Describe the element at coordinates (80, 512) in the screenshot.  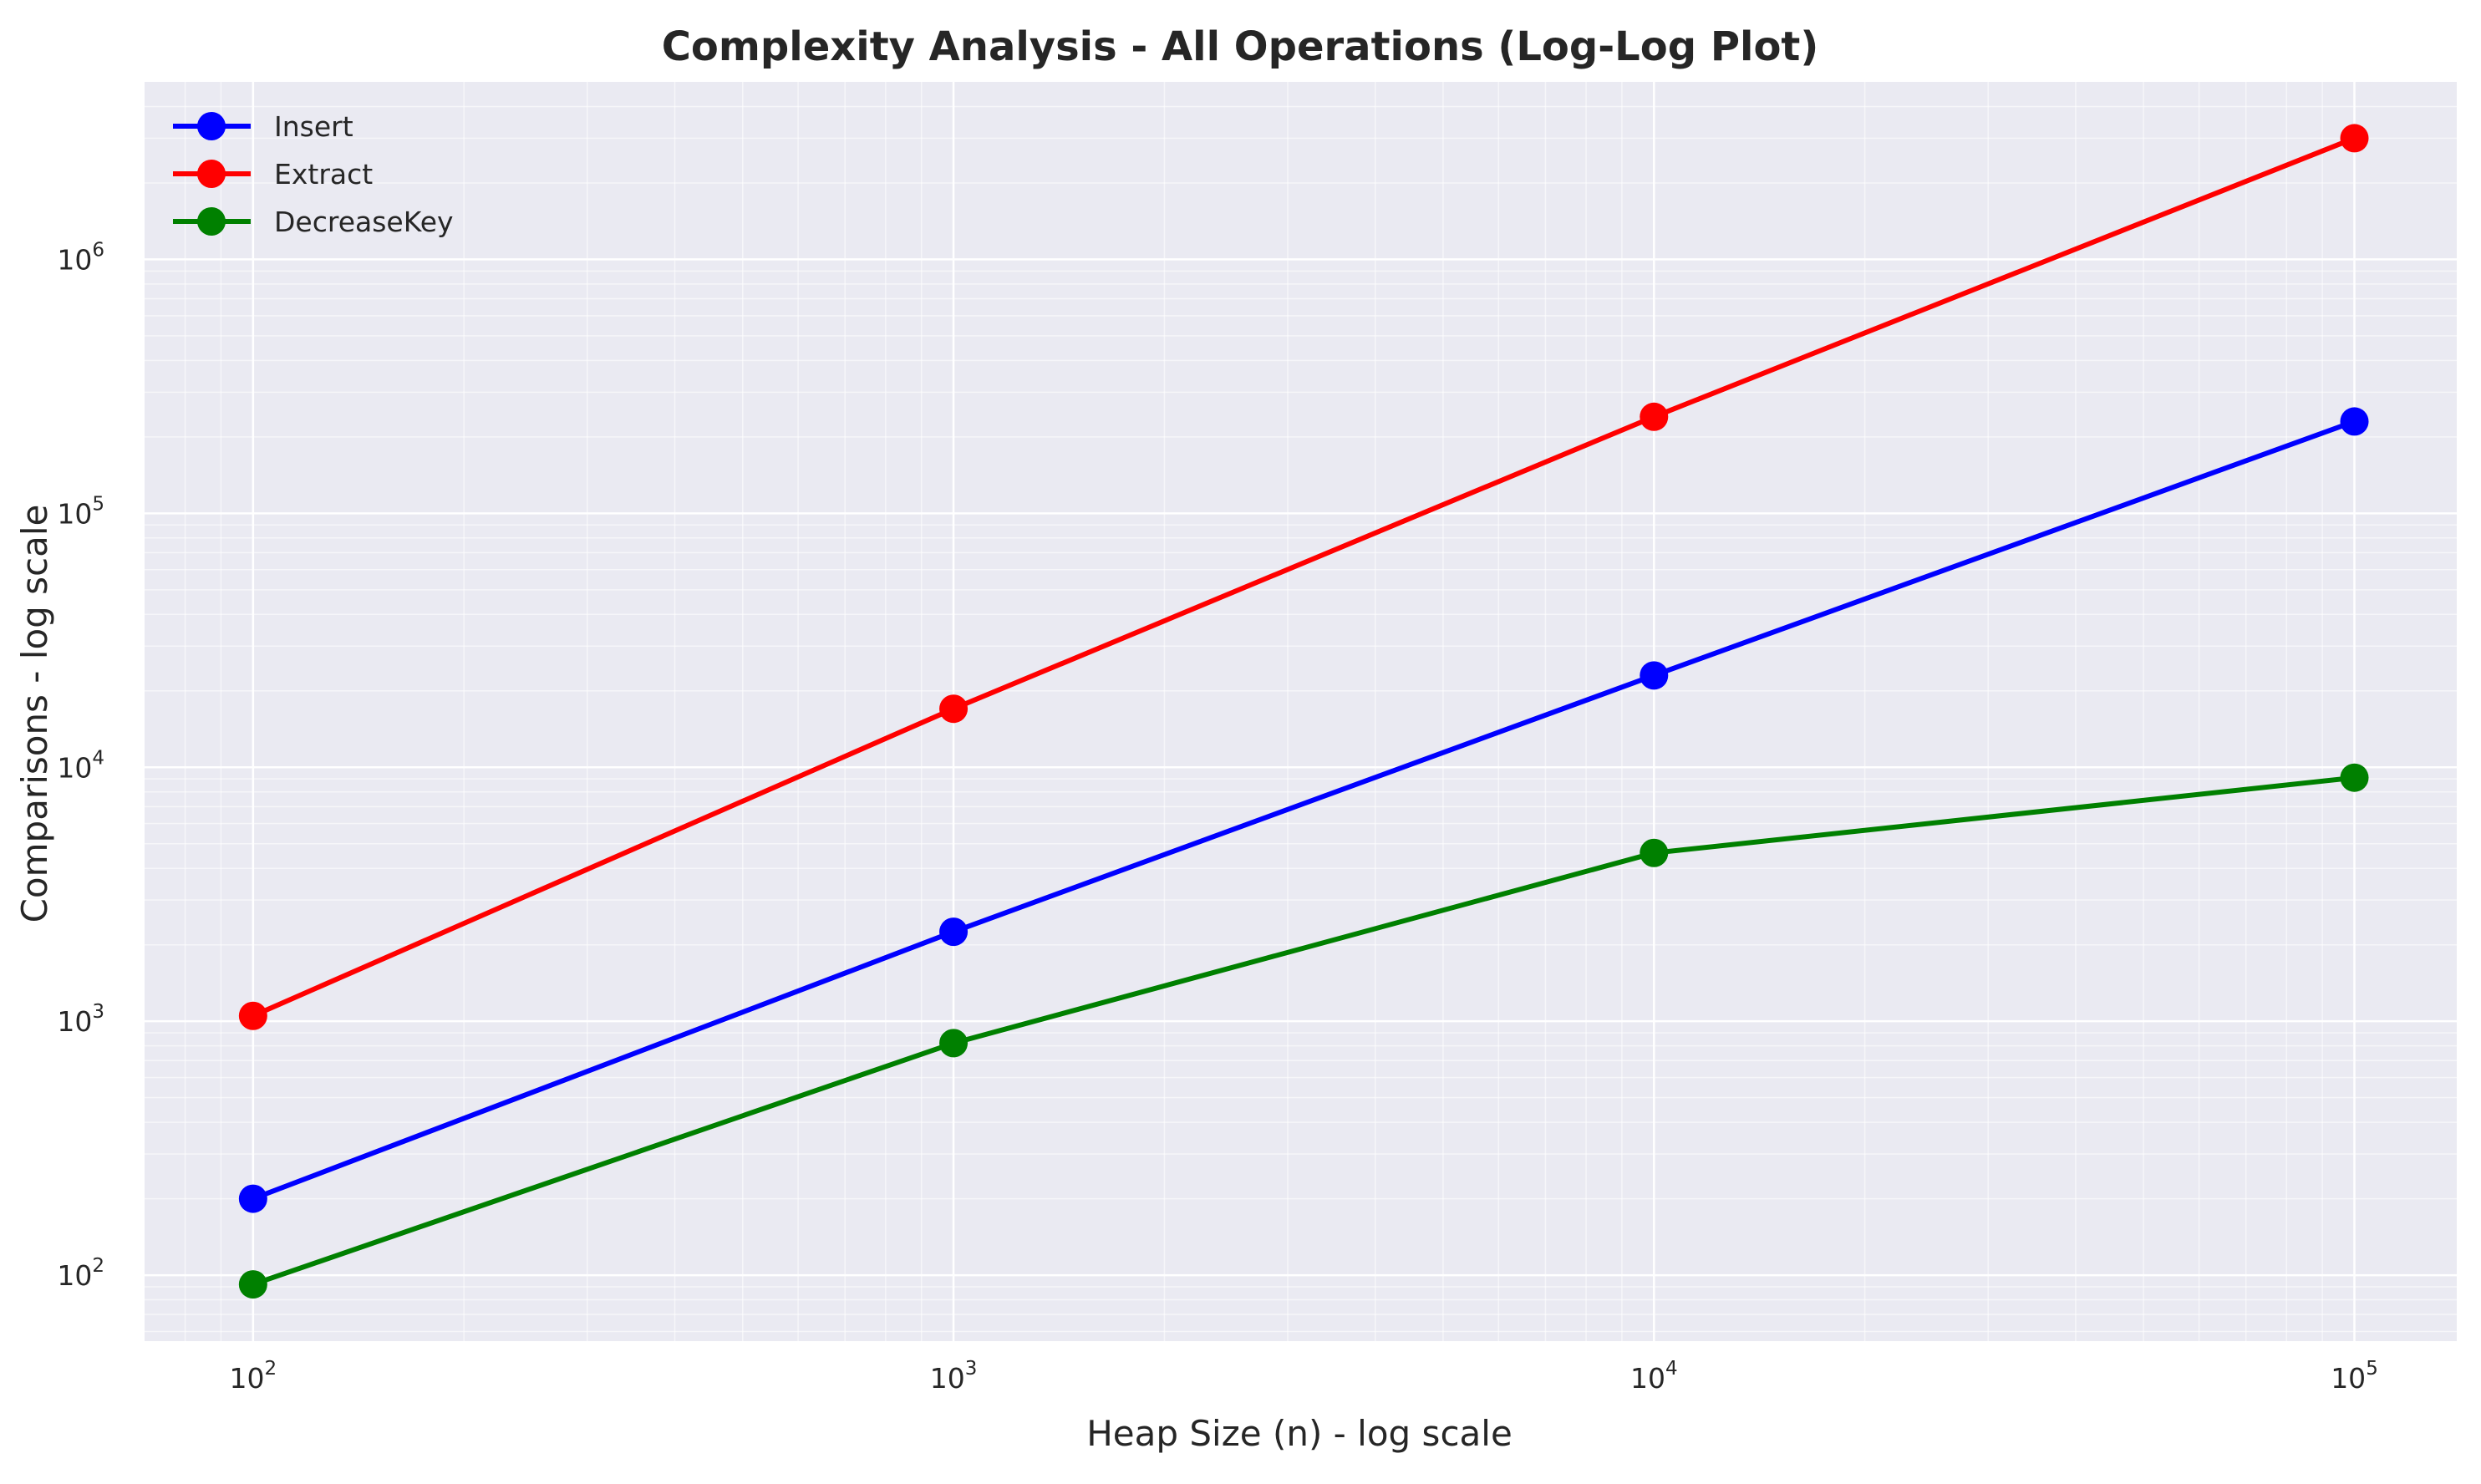
I see `y-tick-label: 10⁵` at that location.